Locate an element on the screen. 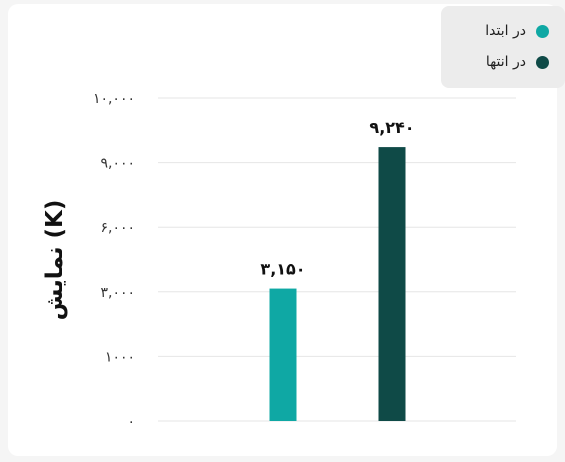 The width and height of the screenshot is (565, 462). y-axis-title: نمایش (K) is located at coordinates (55, 260).